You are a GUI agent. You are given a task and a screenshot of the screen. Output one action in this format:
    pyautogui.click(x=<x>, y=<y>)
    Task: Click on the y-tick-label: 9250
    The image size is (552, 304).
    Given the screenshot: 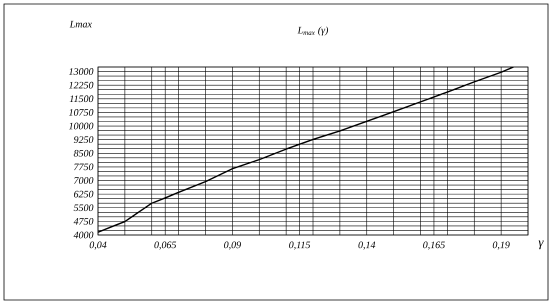 What is the action you would take?
    pyautogui.click(x=84, y=140)
    